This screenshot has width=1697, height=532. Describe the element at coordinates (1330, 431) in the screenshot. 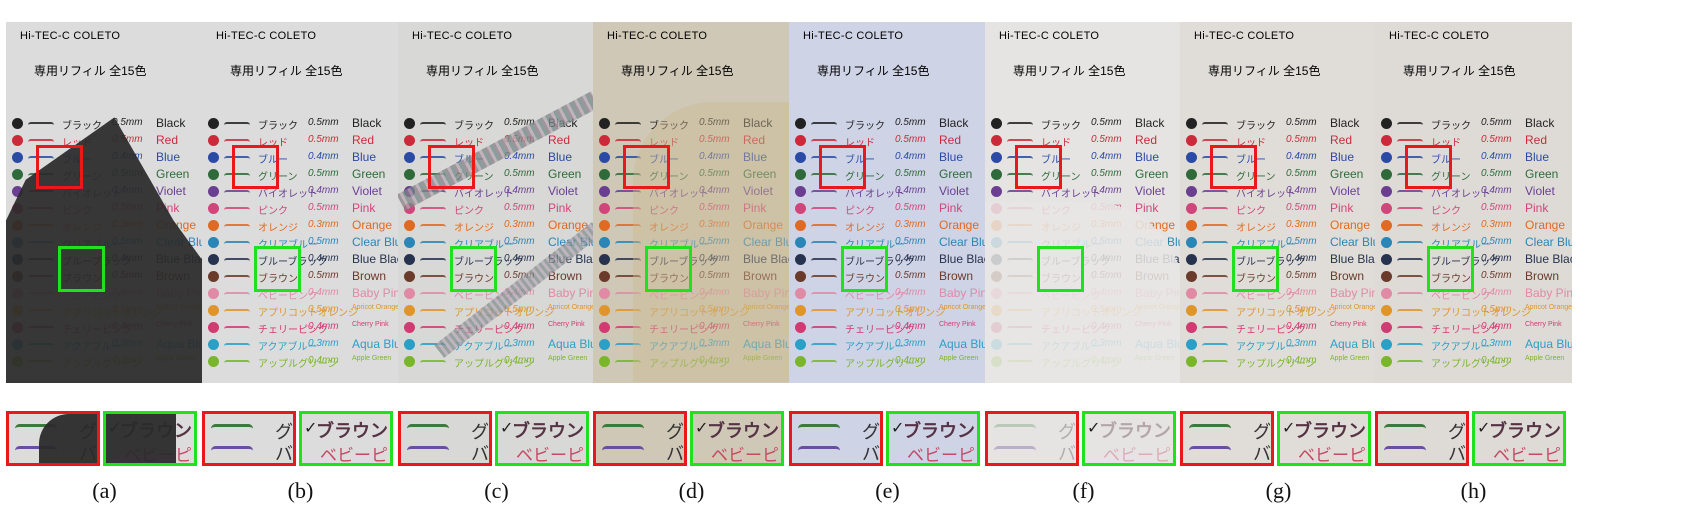

I see `crop-text: ブラウン` at that location.